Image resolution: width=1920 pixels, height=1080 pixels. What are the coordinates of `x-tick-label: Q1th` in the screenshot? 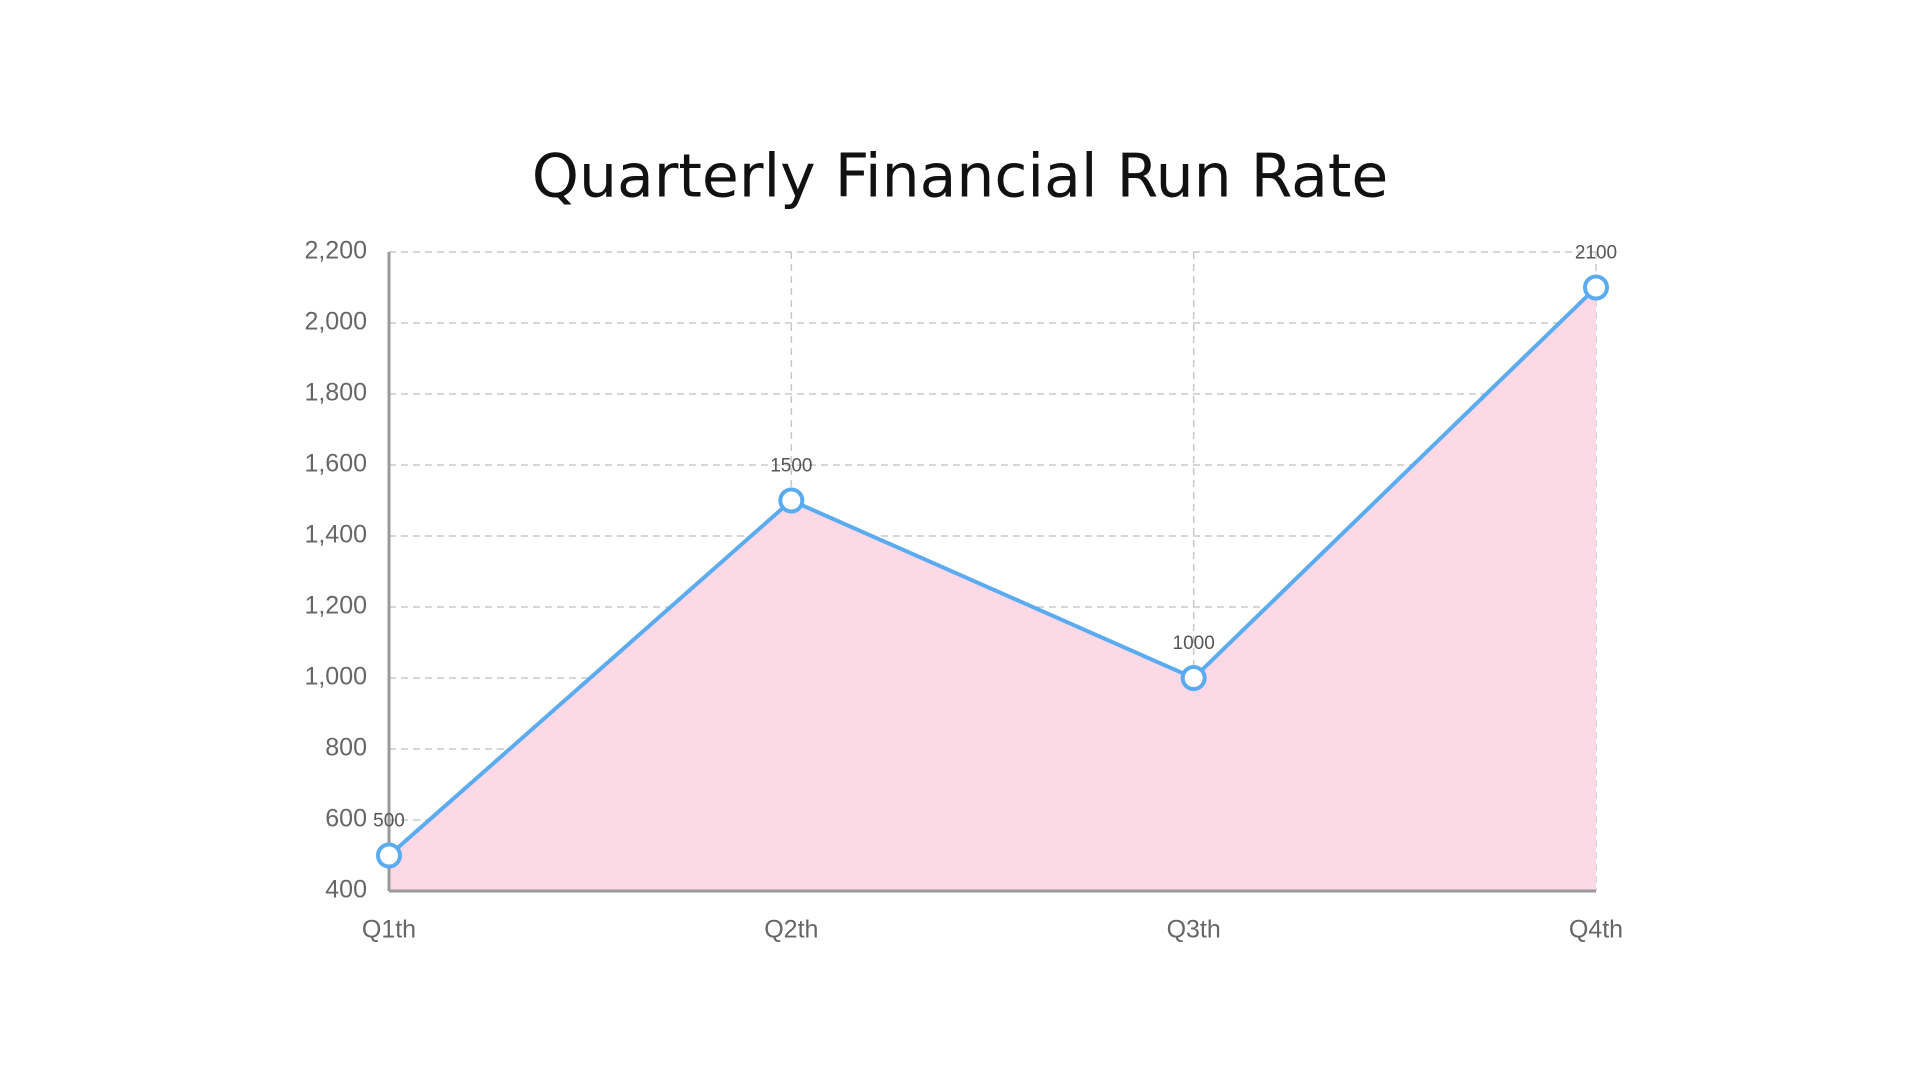 It's located at (389, 930).